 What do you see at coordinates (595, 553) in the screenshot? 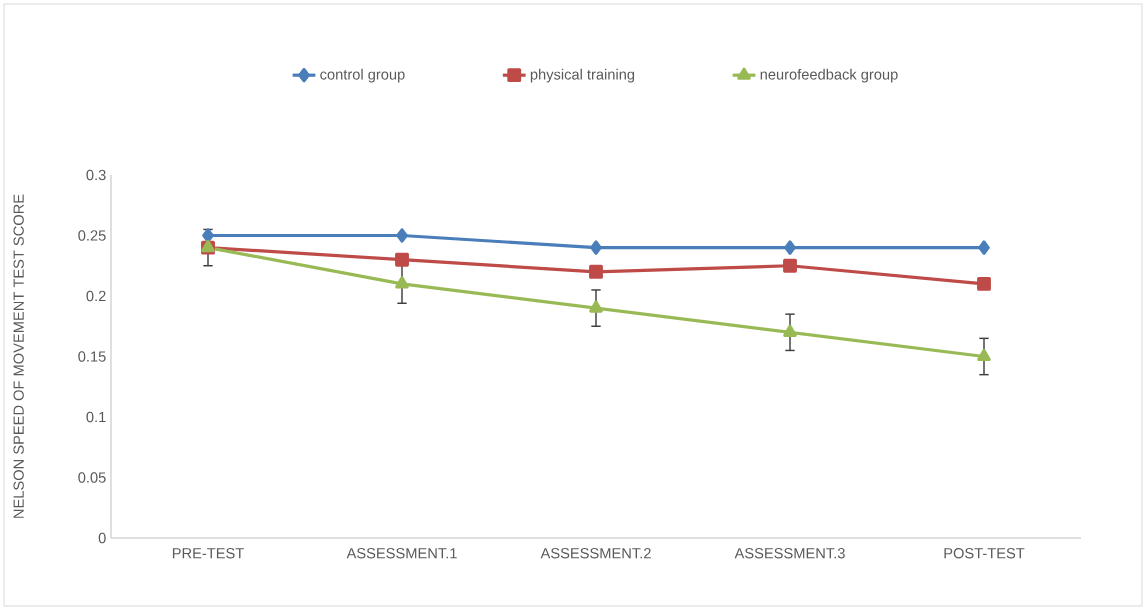
I see `x-tick-label: ASSESSMENT.2` at bounding box center [595, 553].